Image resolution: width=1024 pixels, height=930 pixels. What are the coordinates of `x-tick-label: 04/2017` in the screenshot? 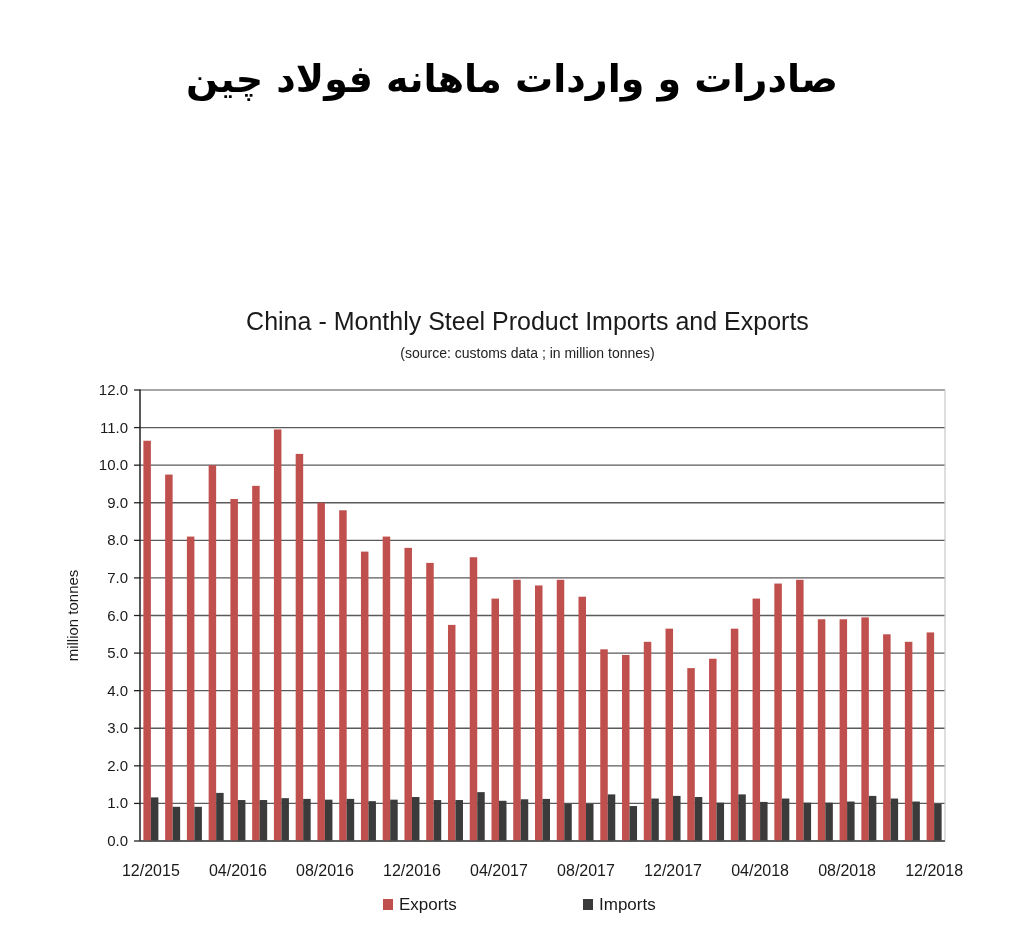 It's located at (499, 870).